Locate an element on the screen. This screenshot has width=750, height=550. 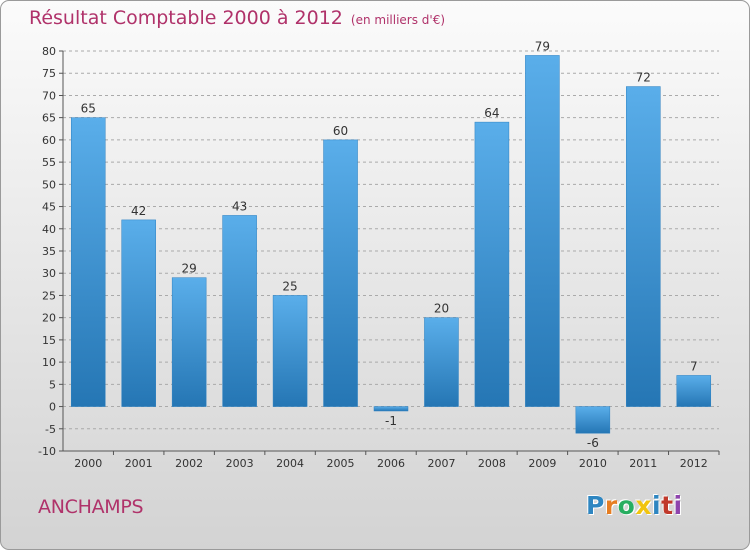
logo-letter: t is located at coordinates (667, 505).